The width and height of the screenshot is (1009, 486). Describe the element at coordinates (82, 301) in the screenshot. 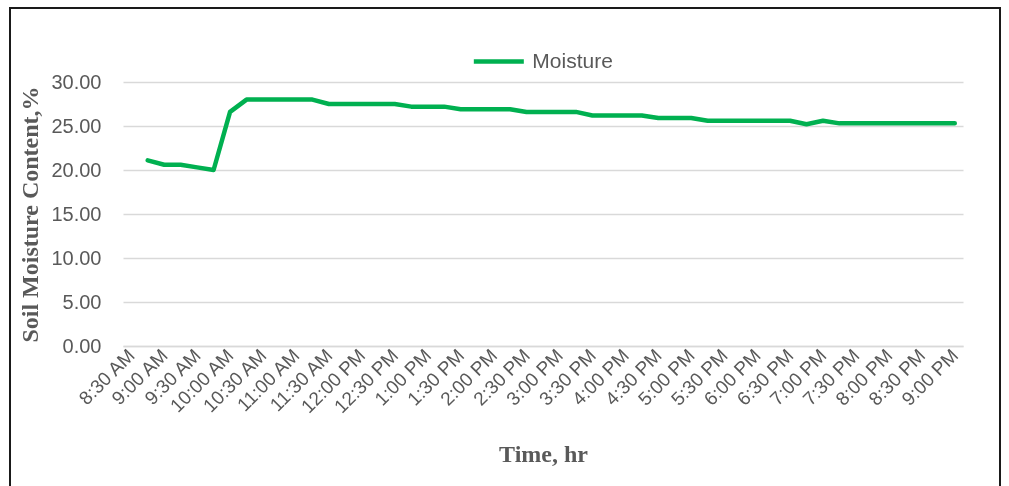

I see `y-tick-label: 5.00` at that location.